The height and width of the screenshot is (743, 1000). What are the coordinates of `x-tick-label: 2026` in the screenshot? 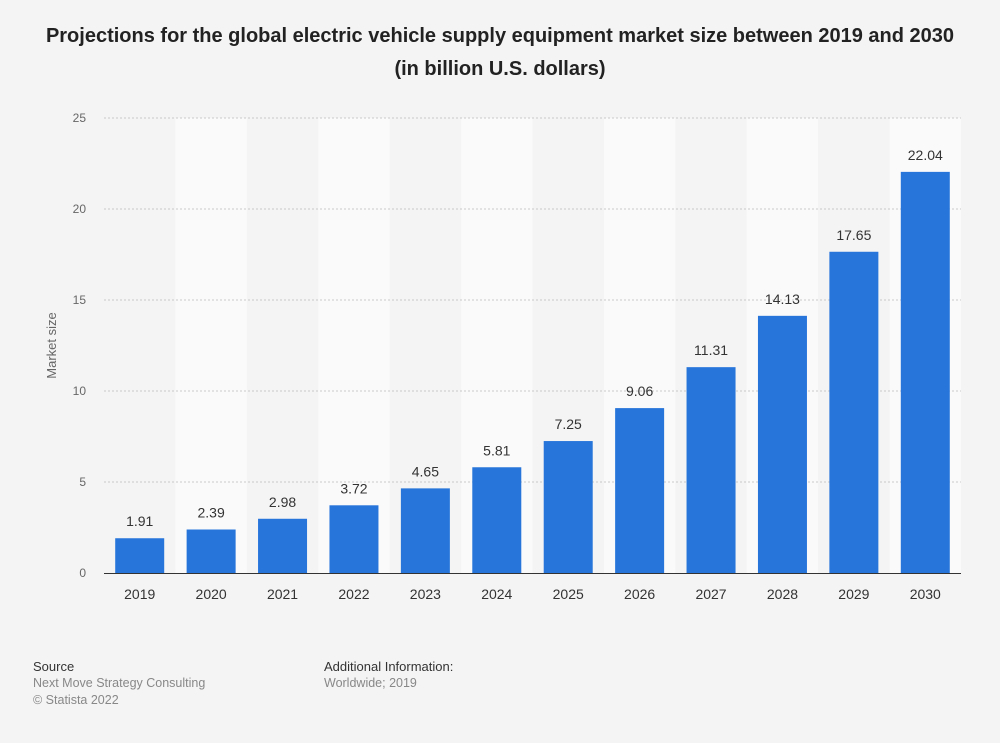 It's located at (639, 594).